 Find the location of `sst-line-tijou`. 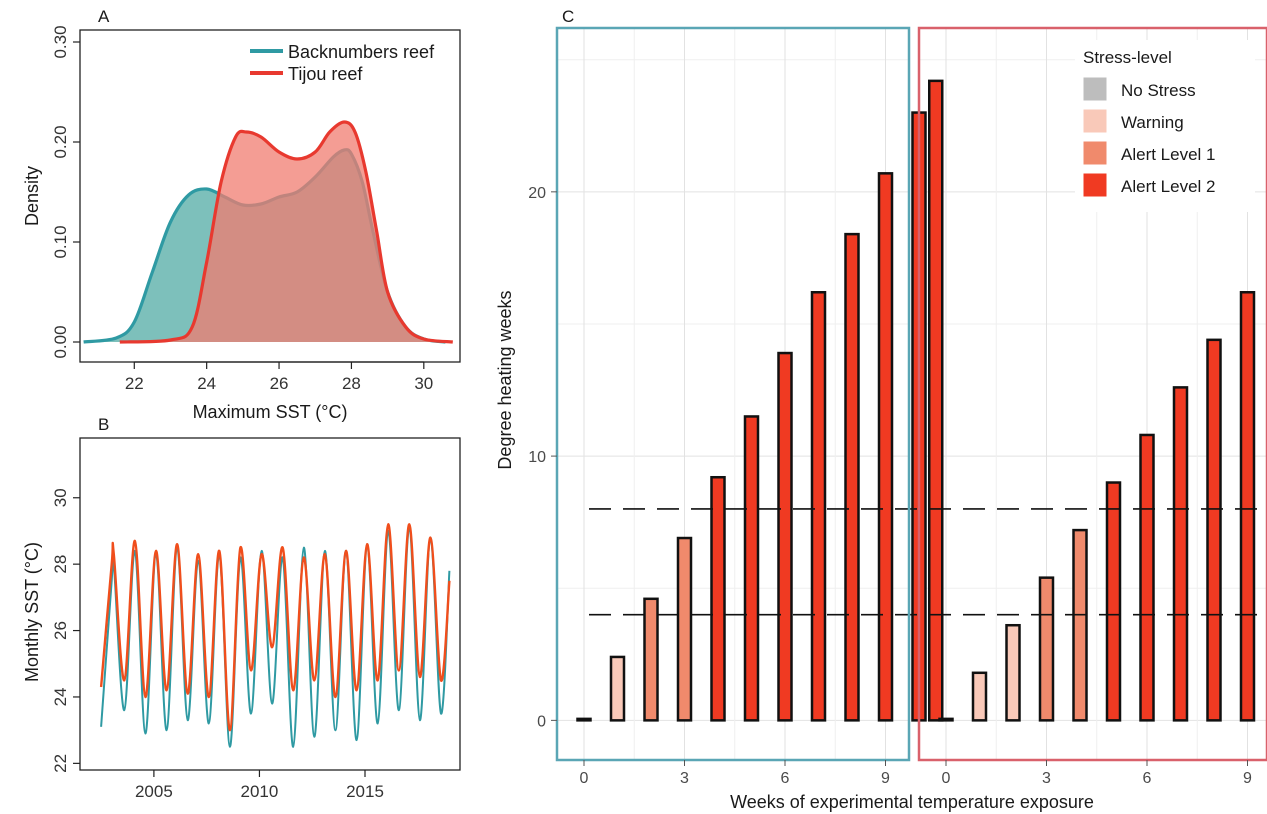

sst-line-tijou is located at coordinates (275, 627).